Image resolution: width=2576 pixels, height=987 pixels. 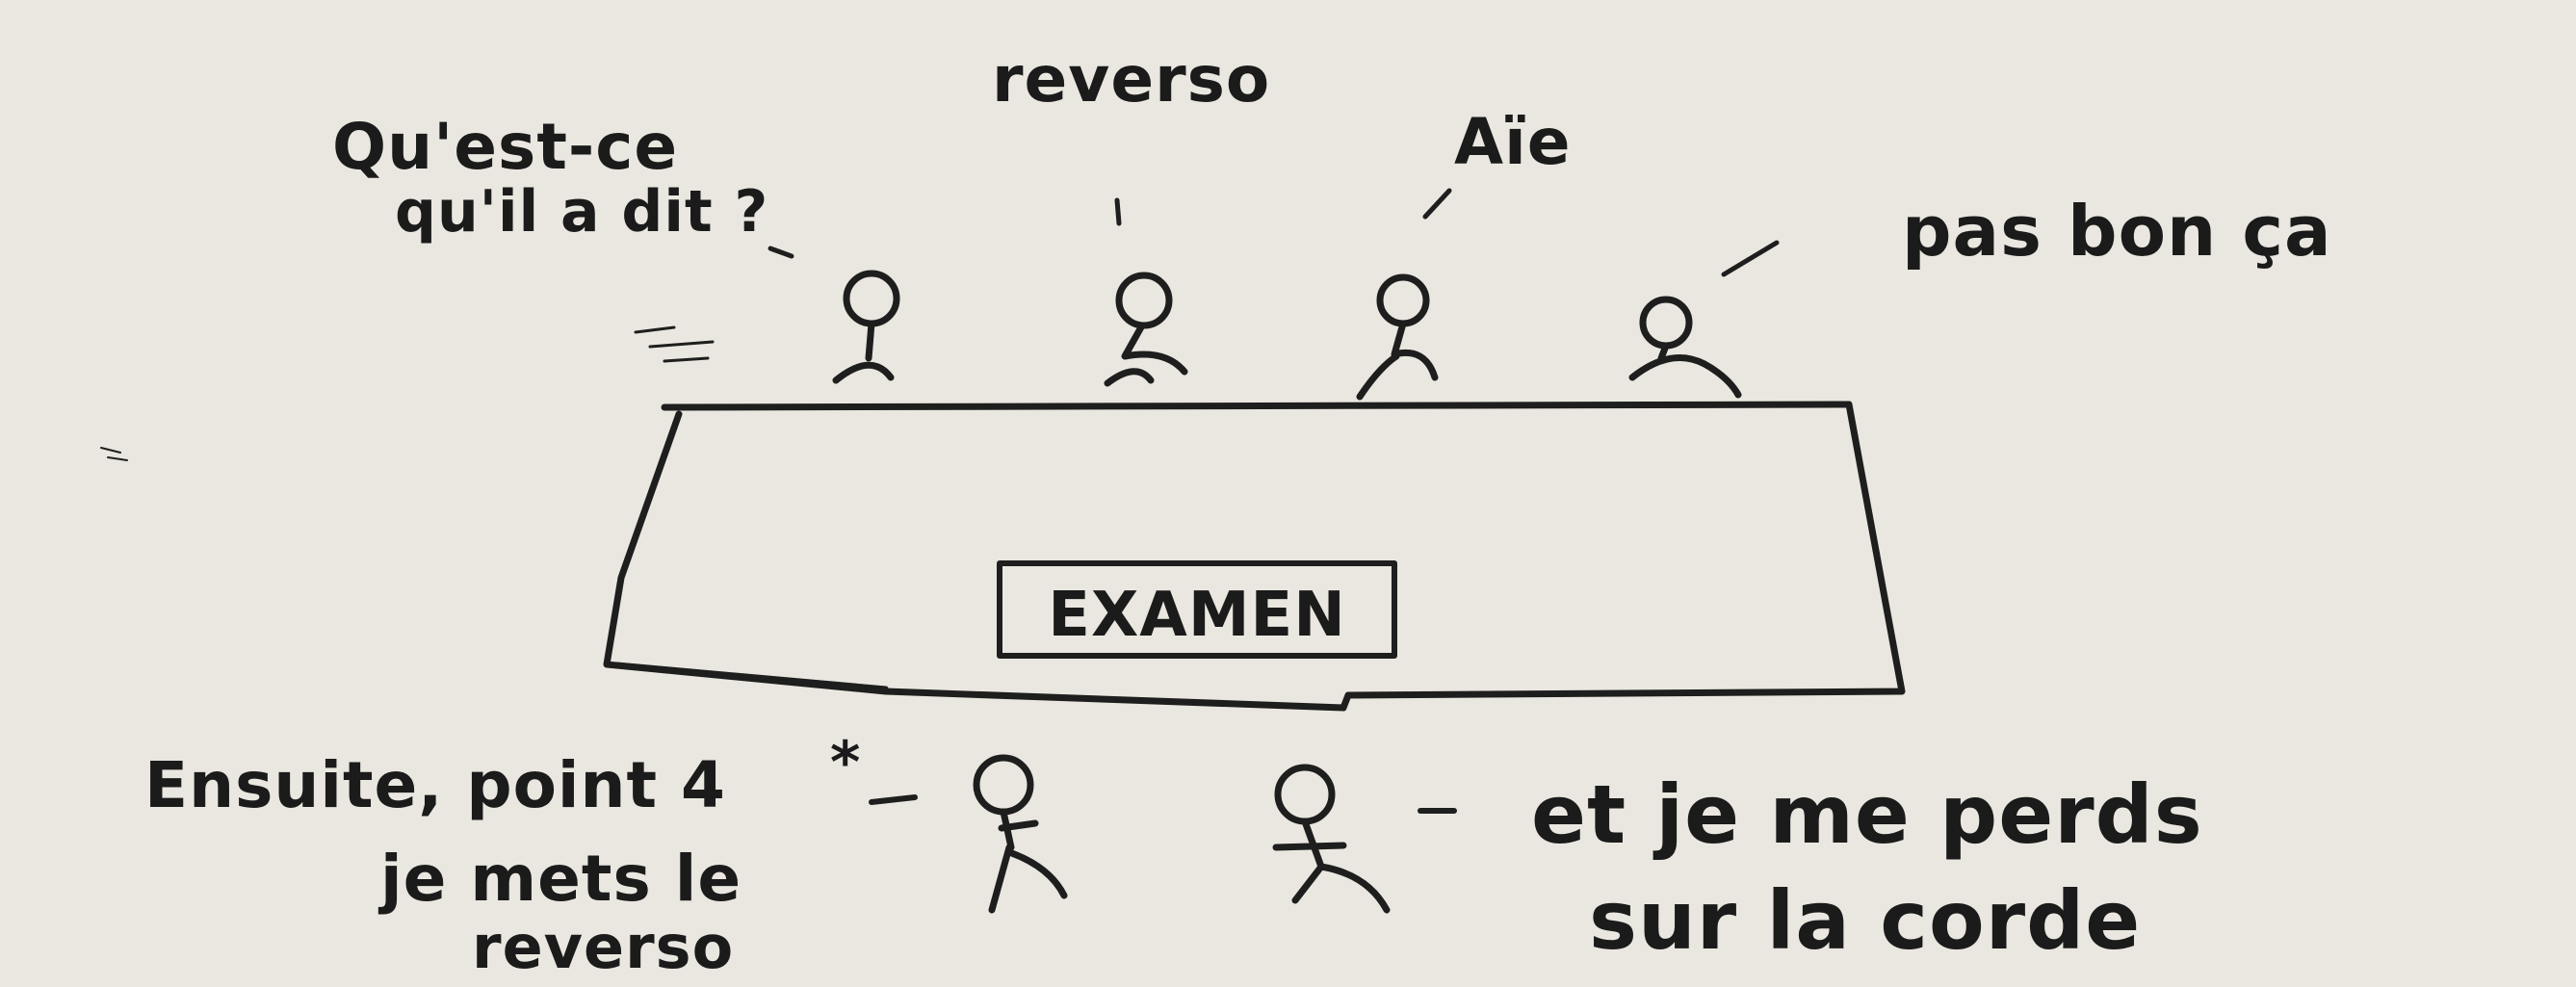 What do you see at coordinates (435, 785) in the screenshot?
I see `note-line-1: Ensuite, point 4` at bounding box center [435, 785].